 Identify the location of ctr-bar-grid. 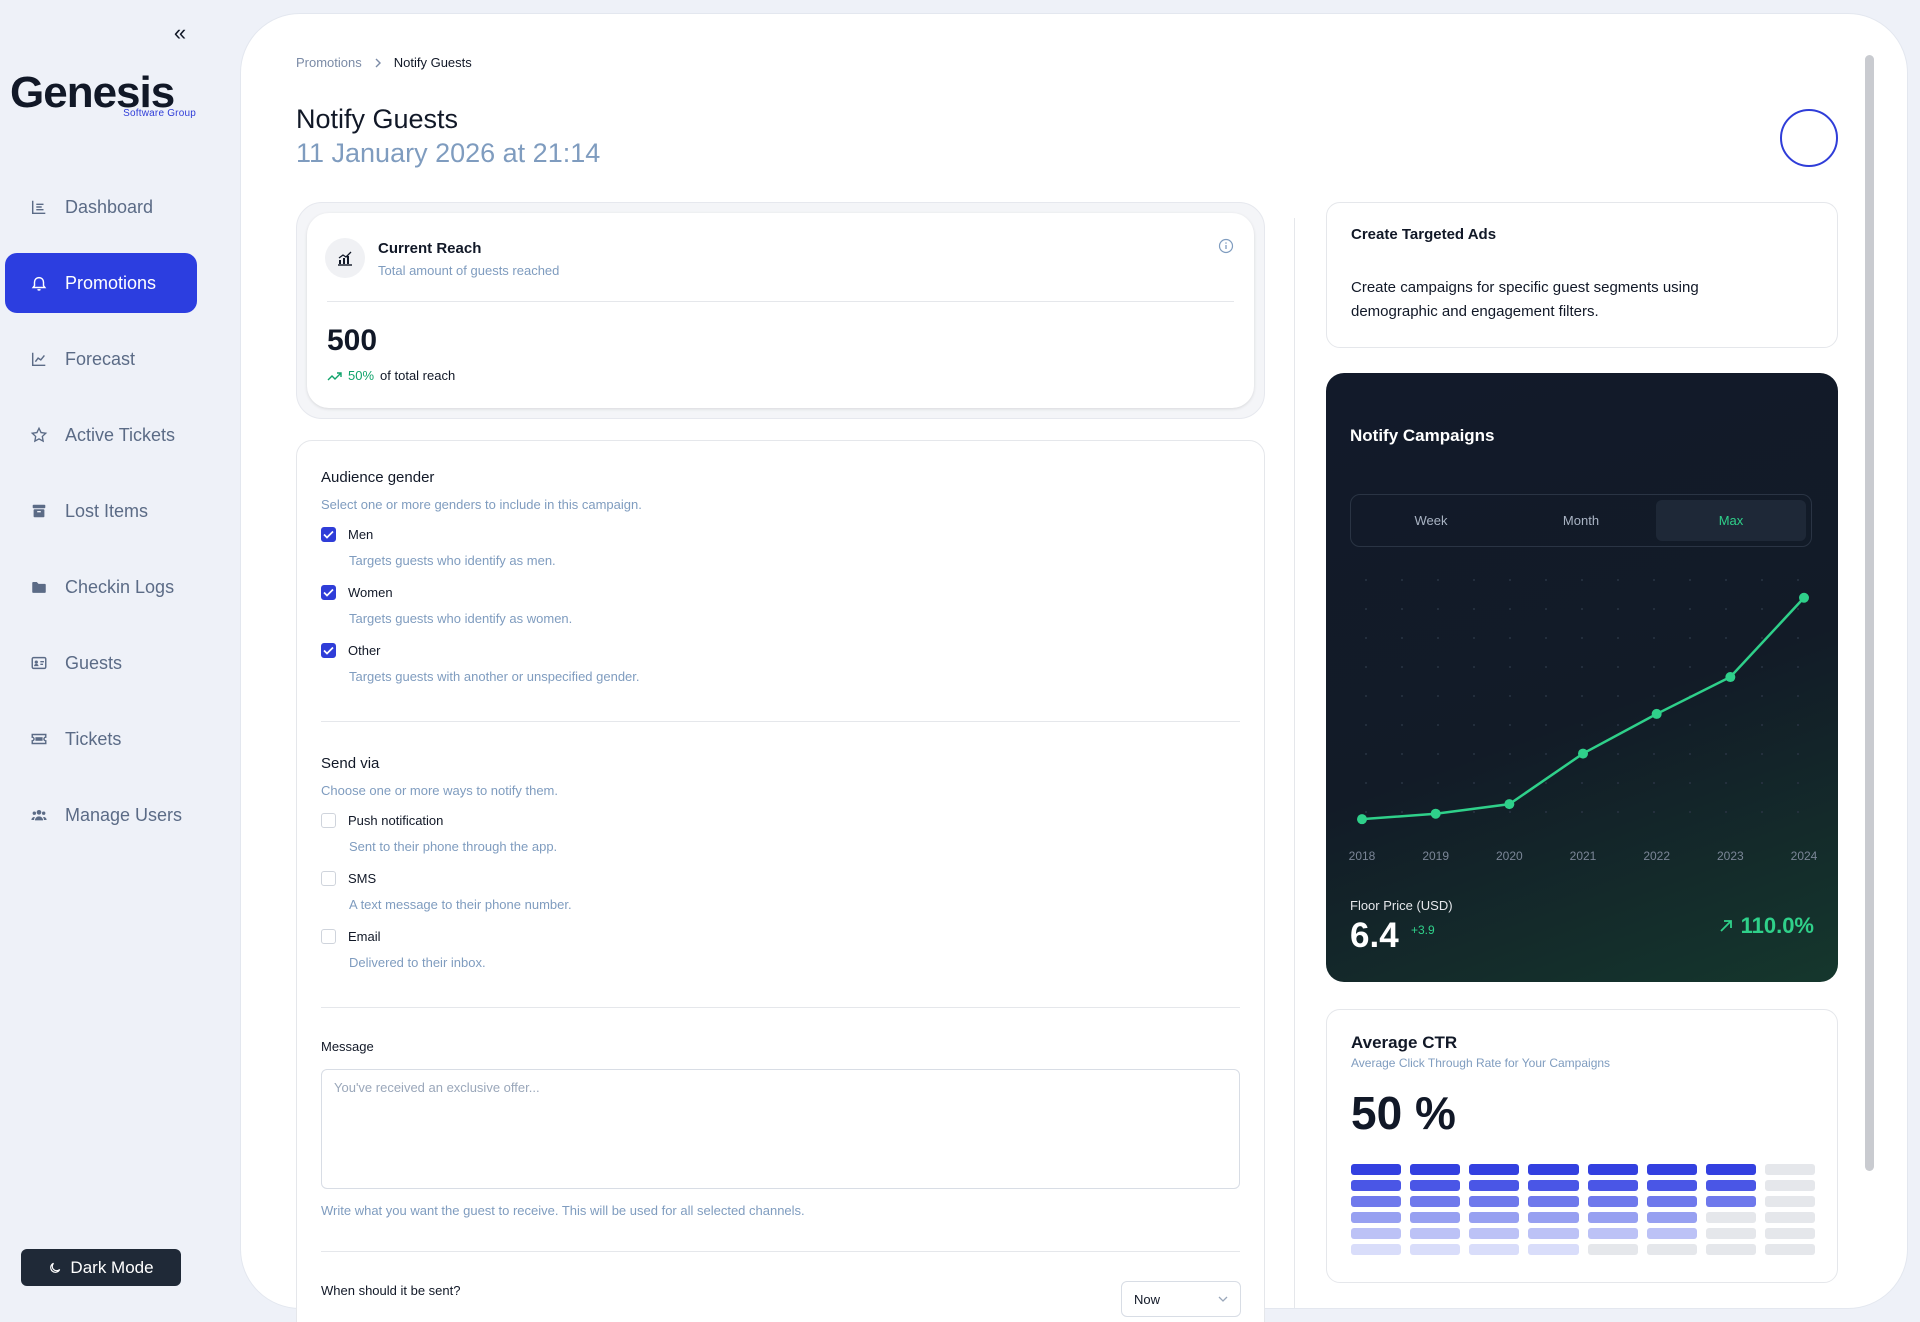
(1583, 1209).